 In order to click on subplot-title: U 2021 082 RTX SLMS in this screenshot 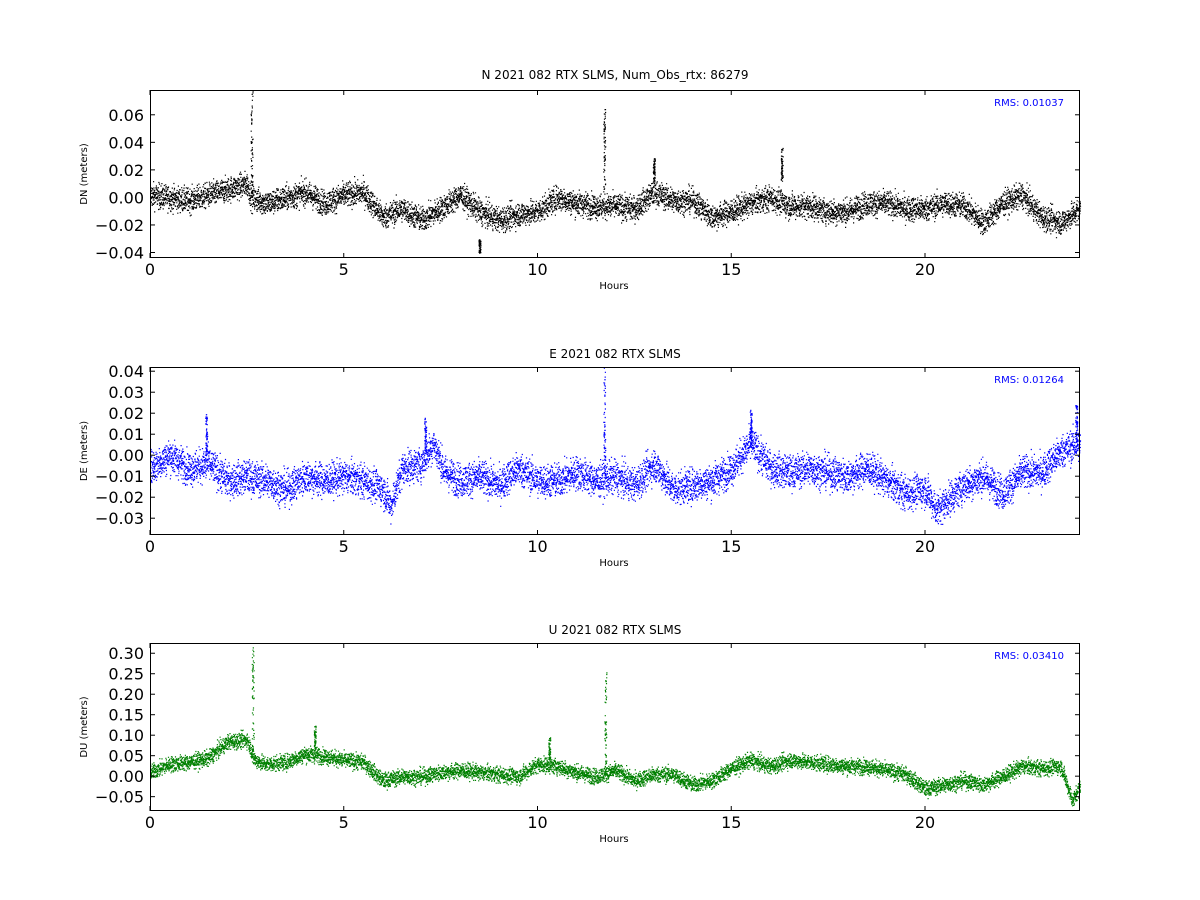, I will do `click(615, 630)`.